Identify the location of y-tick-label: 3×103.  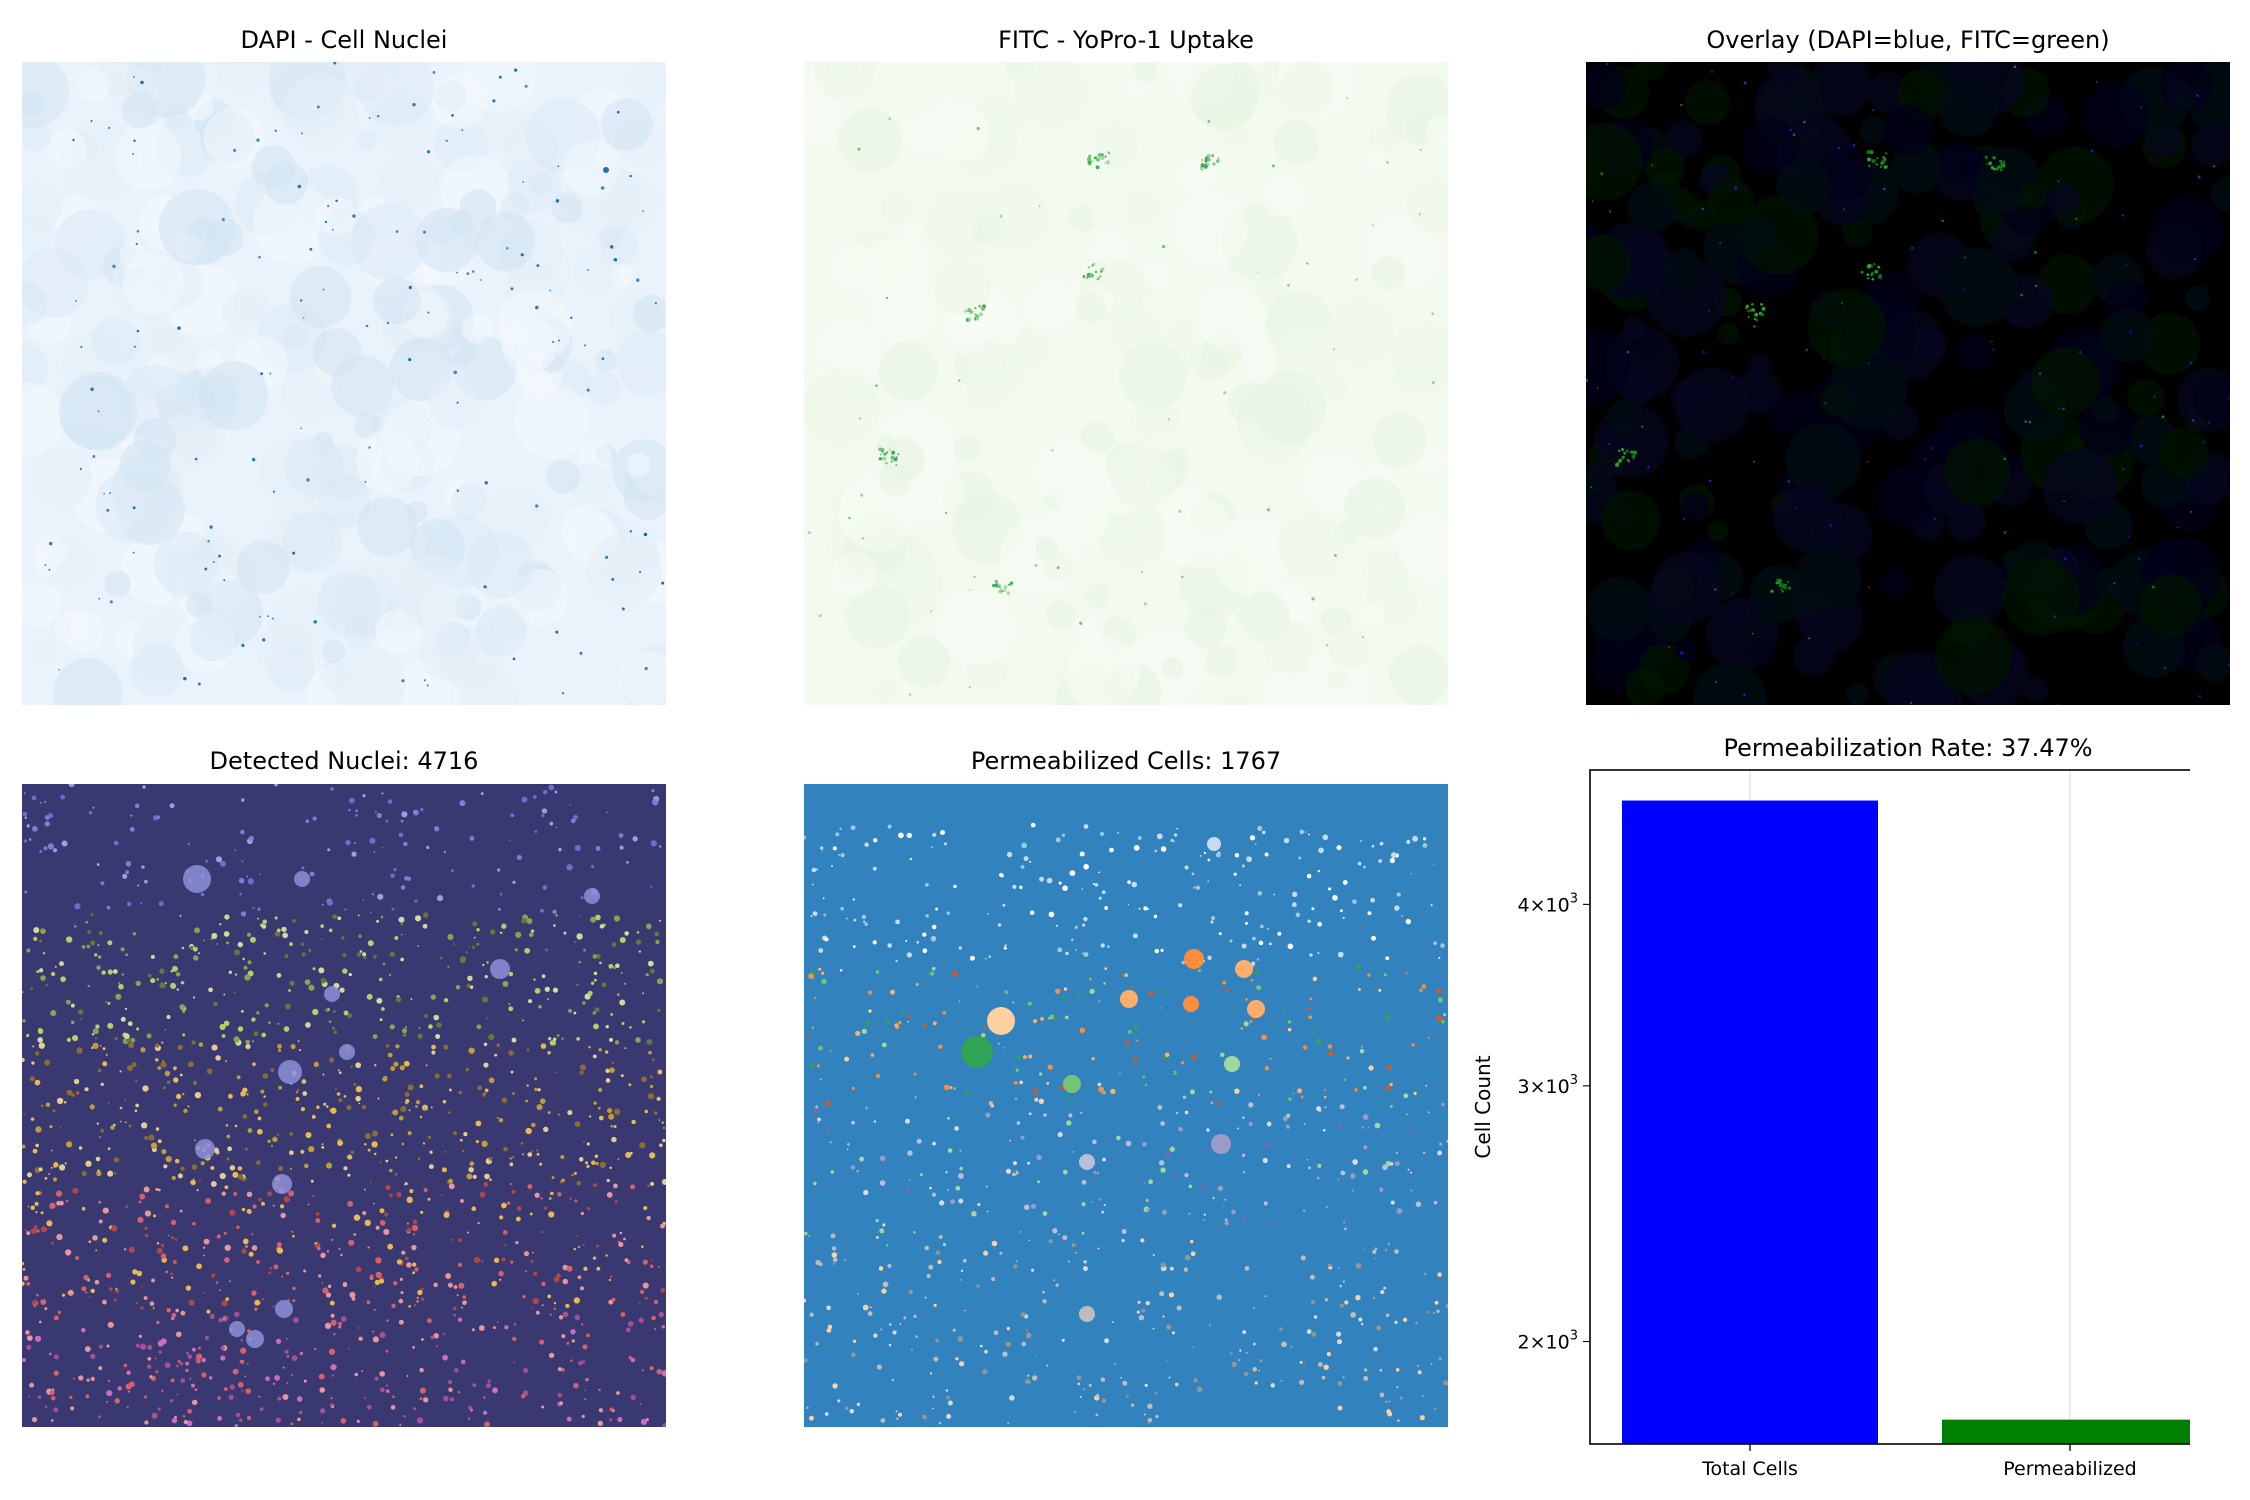
(1548, 1085).